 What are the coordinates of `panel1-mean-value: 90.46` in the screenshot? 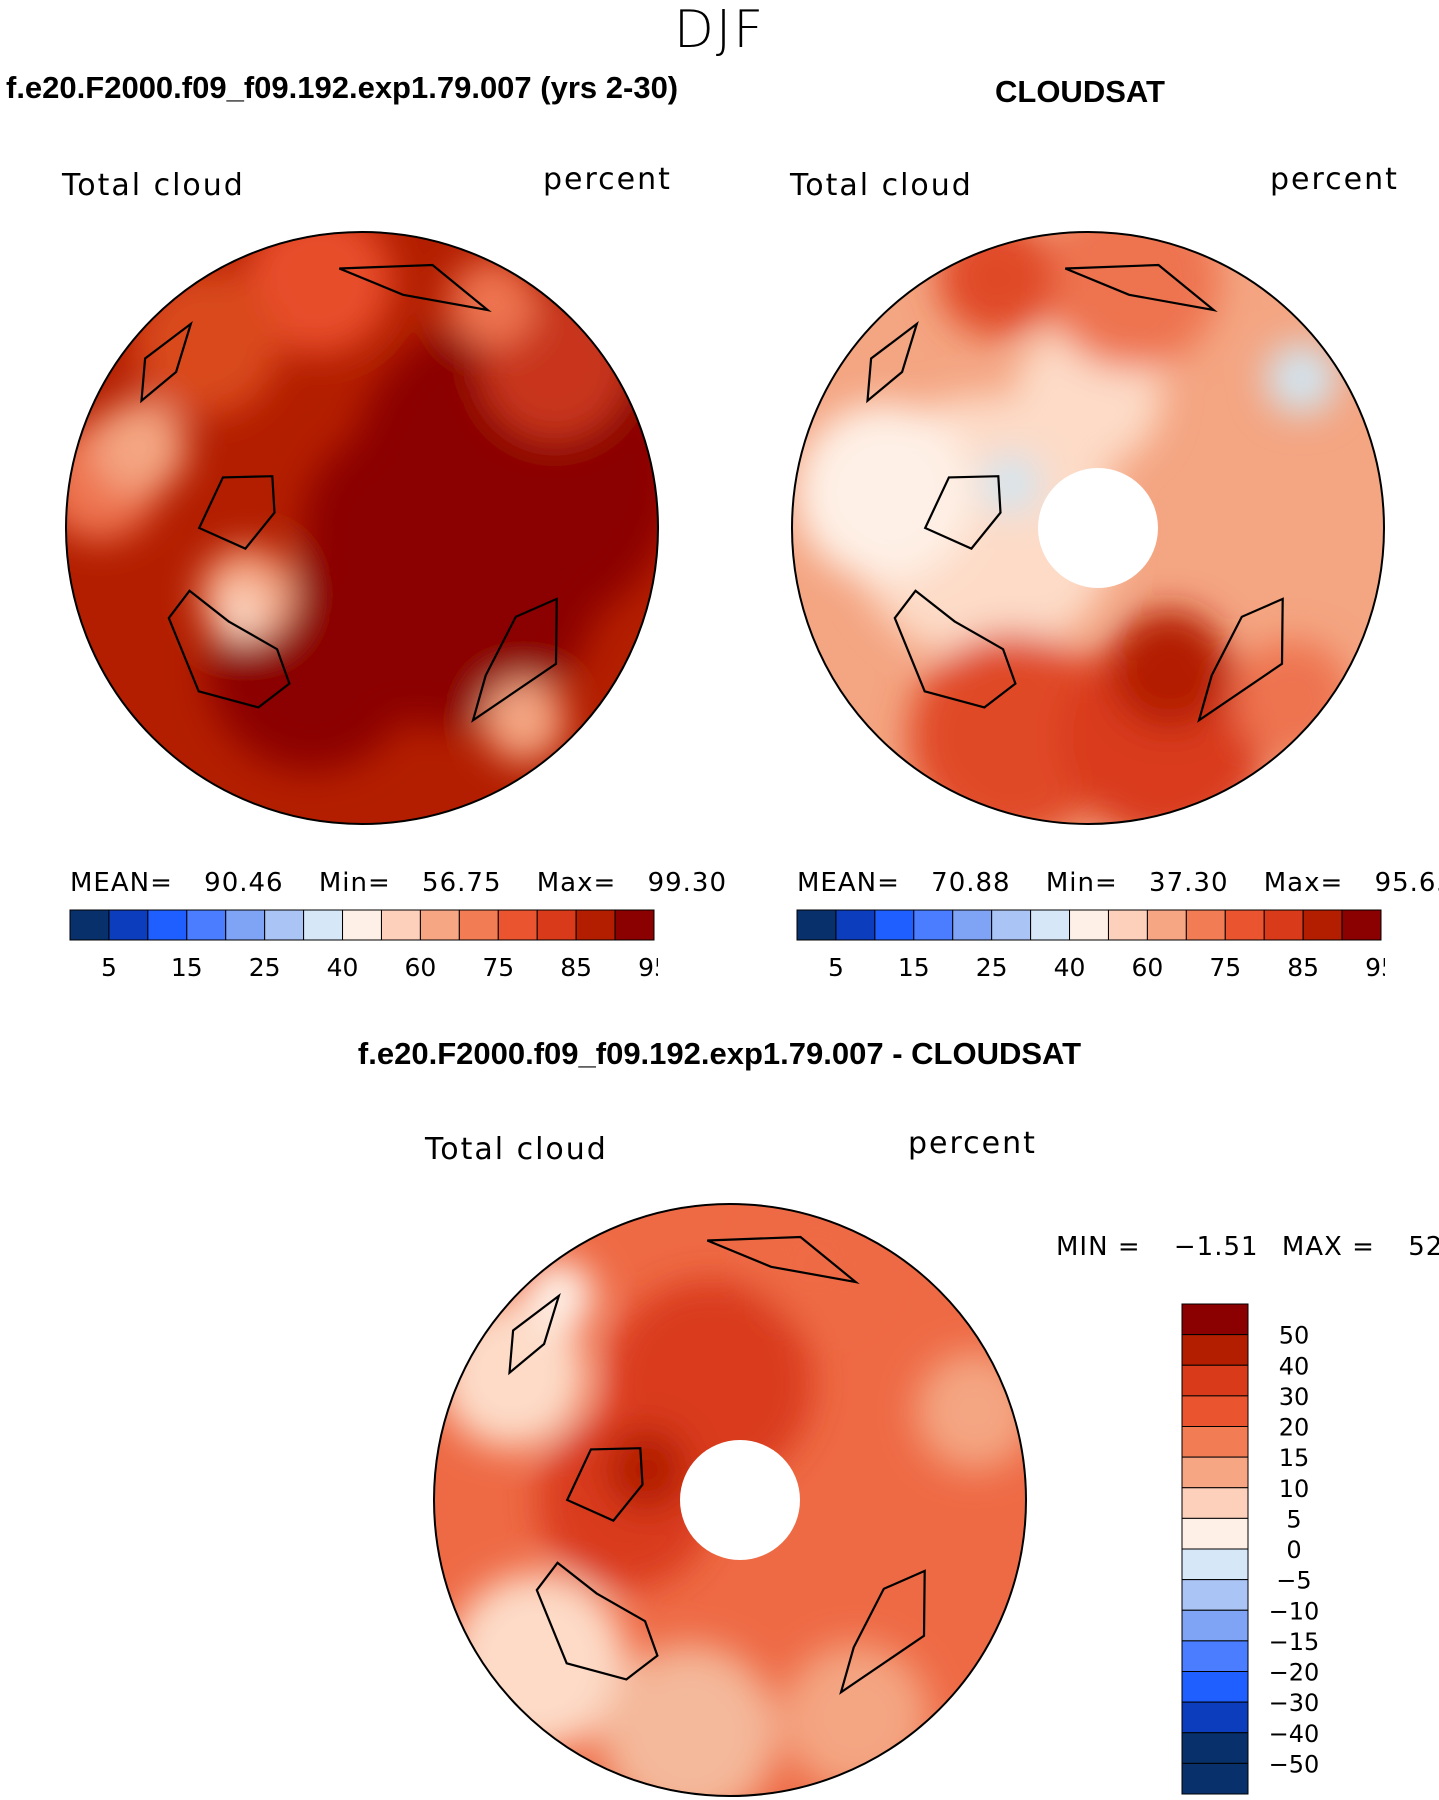 It's located at (244, 883).